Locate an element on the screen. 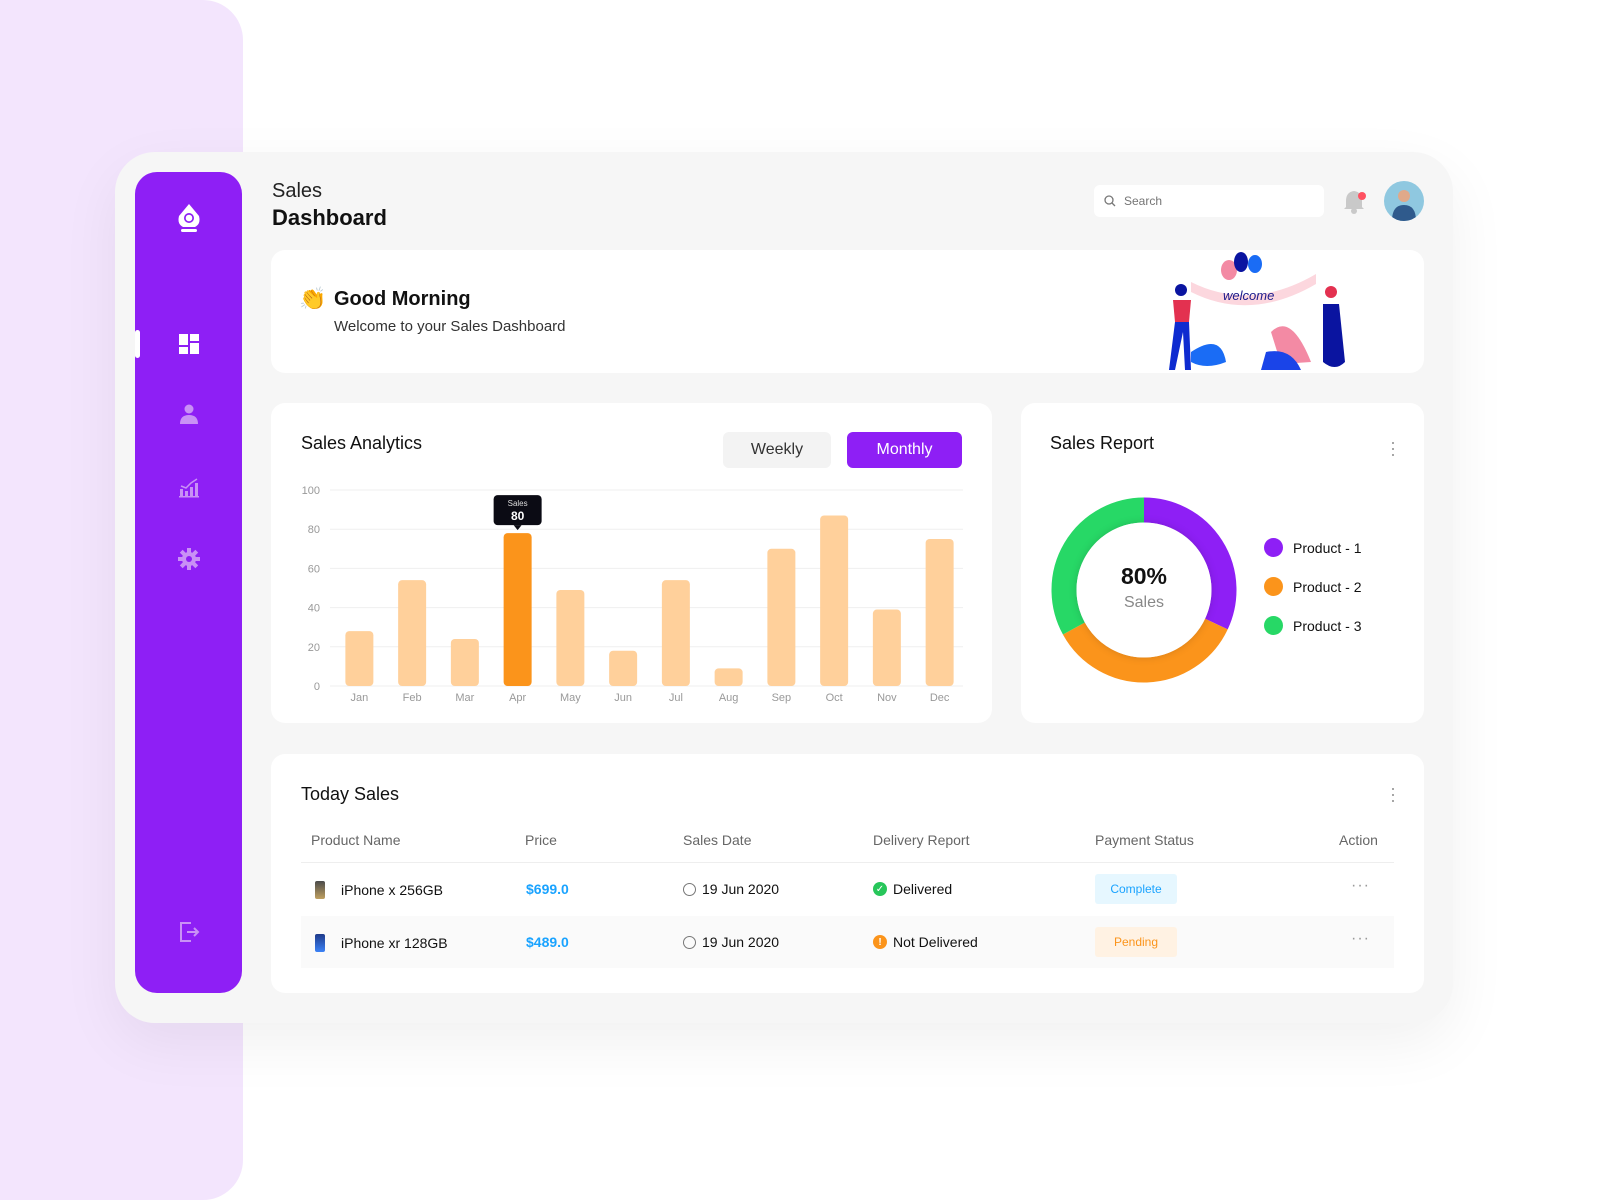  tab-weekly: Weekly is located at coordinates (777, 450).